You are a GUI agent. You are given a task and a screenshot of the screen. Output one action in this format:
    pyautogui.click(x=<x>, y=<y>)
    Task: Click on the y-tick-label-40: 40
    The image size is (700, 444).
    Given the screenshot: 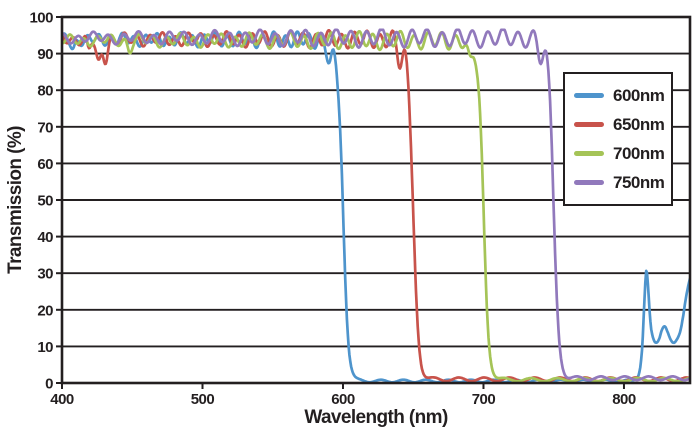 What is the action you would take?
    pyautogui.click(x=45, y=237)
    